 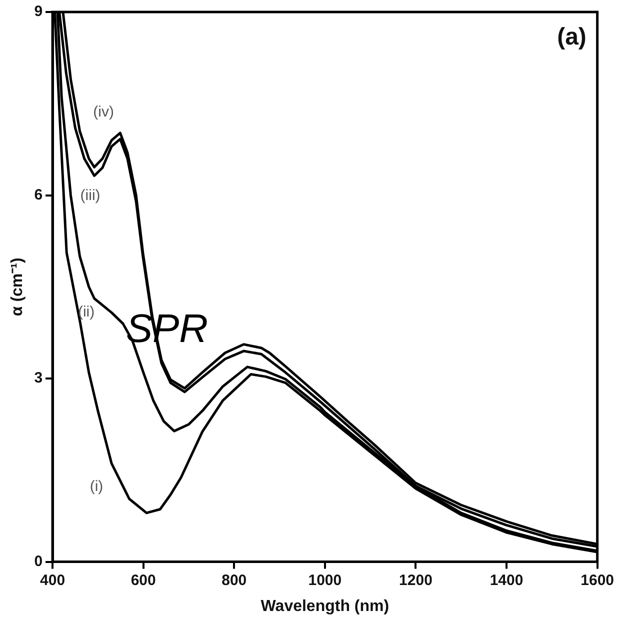 I want to click on series-label: (iv), so click(x=103, y=111).